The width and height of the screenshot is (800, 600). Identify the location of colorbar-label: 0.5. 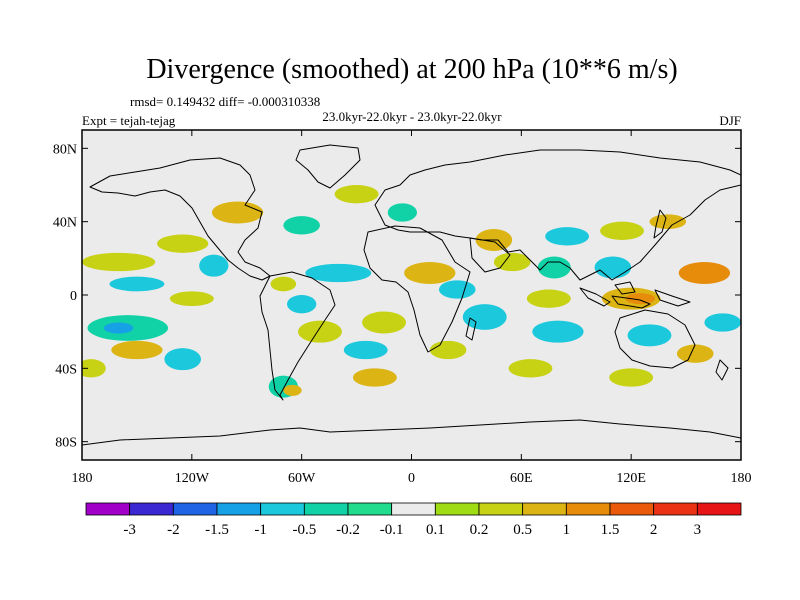
(522, 530).